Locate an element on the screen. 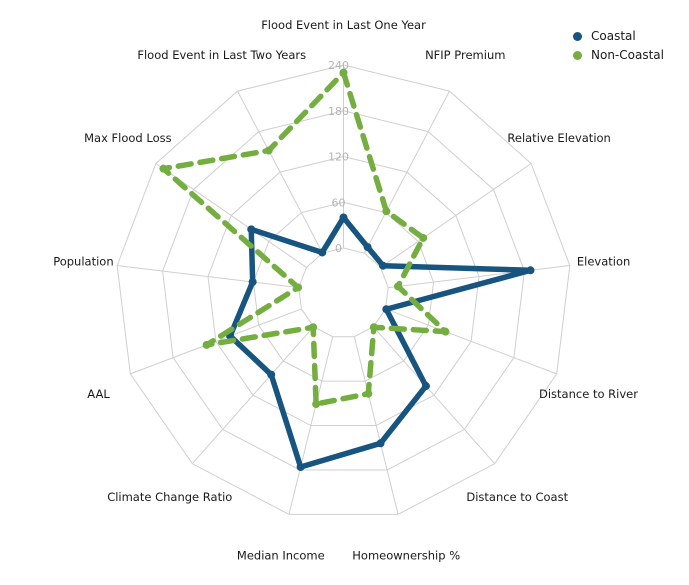  legend-label-coastal: Coastal is located at coordinates (613, 36).